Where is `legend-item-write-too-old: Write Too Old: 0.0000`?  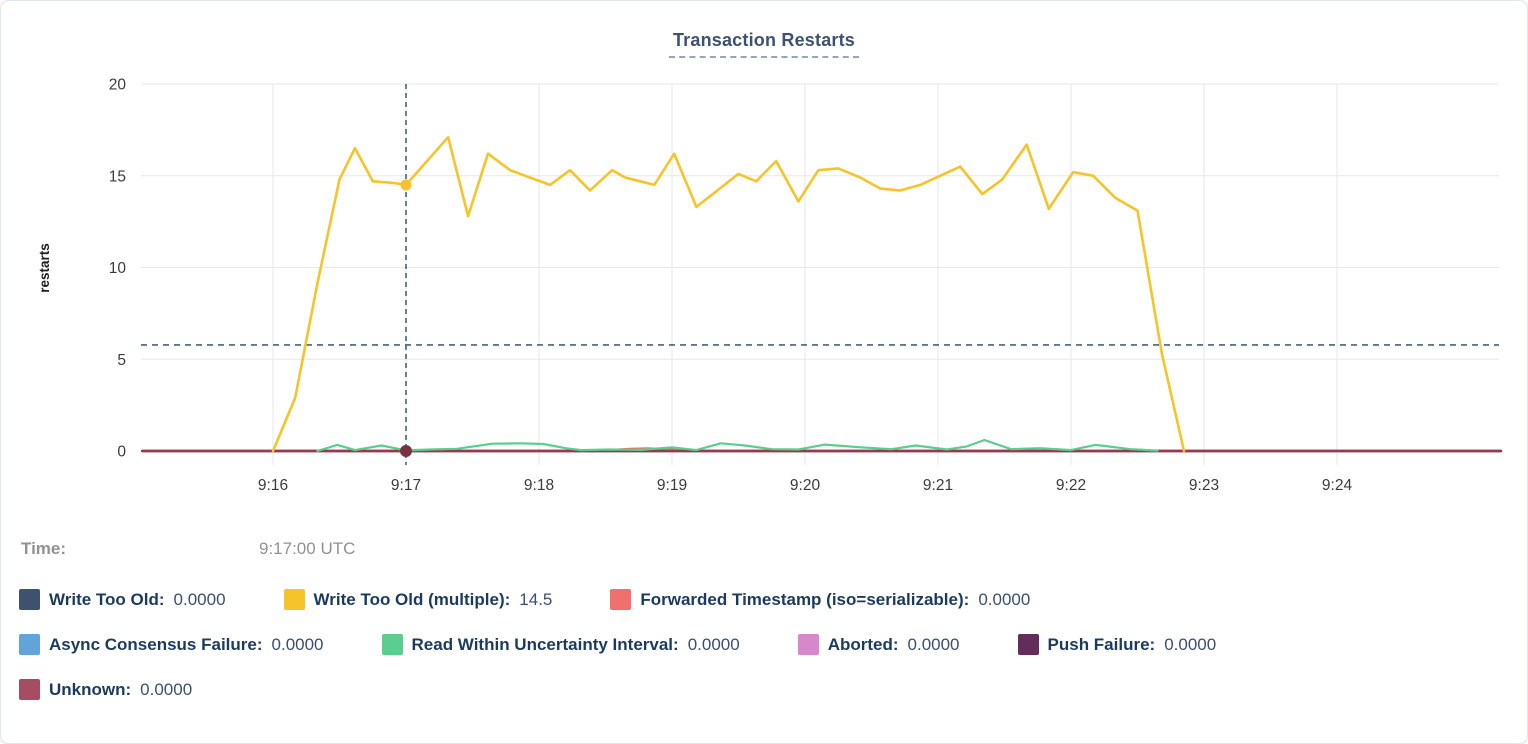
legend-item-write-too-old: Write Too Old: 0.0000 is located at coordinates (122, 599).